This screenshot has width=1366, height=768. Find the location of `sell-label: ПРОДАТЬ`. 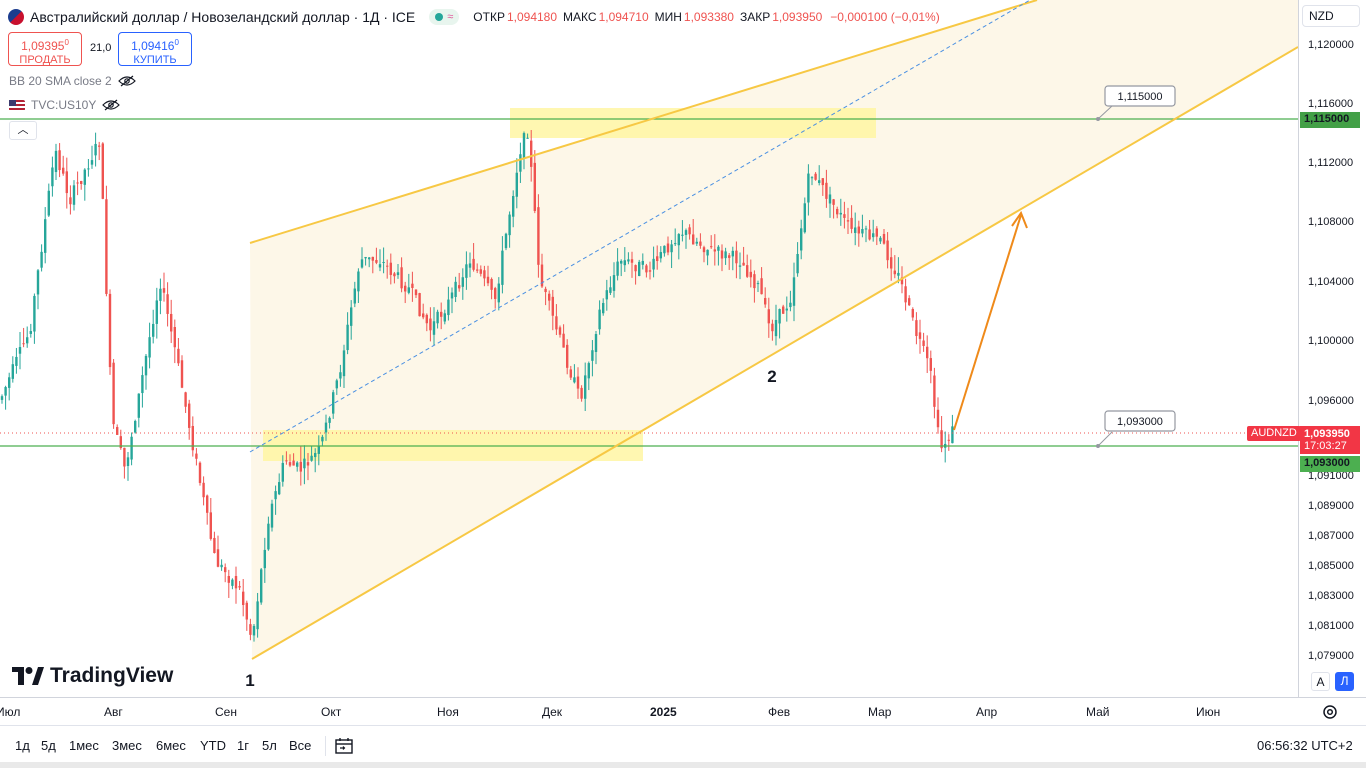

sell-label: ПРОДАТЬ is located at coordinates (45, 60).